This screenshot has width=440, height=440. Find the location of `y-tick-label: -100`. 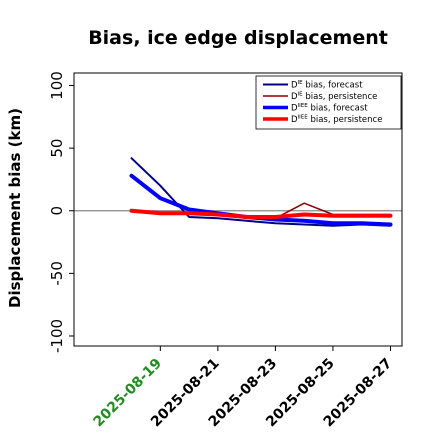

y-tick-label: -100 is located at coordinates (57, 336).